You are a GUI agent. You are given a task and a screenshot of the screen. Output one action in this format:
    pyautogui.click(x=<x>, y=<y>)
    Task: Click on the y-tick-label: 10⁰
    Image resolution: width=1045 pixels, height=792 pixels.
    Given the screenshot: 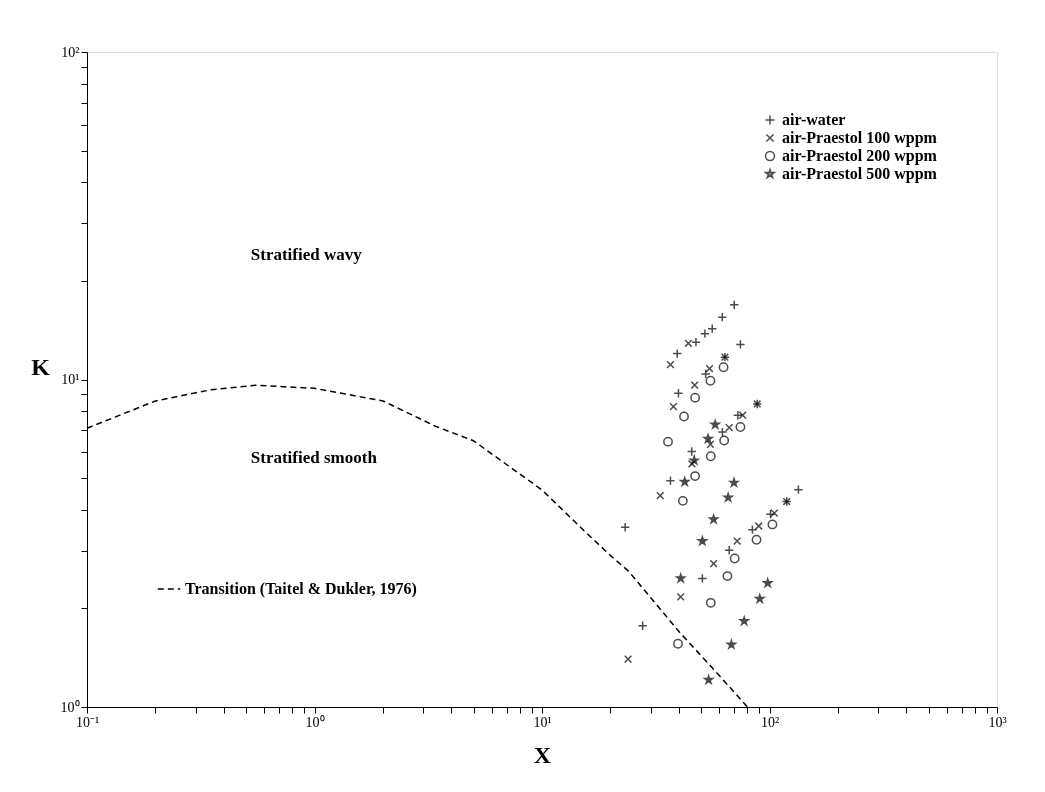 What is the action you would take?
    pyautogui.click(x=70, y=707)
    